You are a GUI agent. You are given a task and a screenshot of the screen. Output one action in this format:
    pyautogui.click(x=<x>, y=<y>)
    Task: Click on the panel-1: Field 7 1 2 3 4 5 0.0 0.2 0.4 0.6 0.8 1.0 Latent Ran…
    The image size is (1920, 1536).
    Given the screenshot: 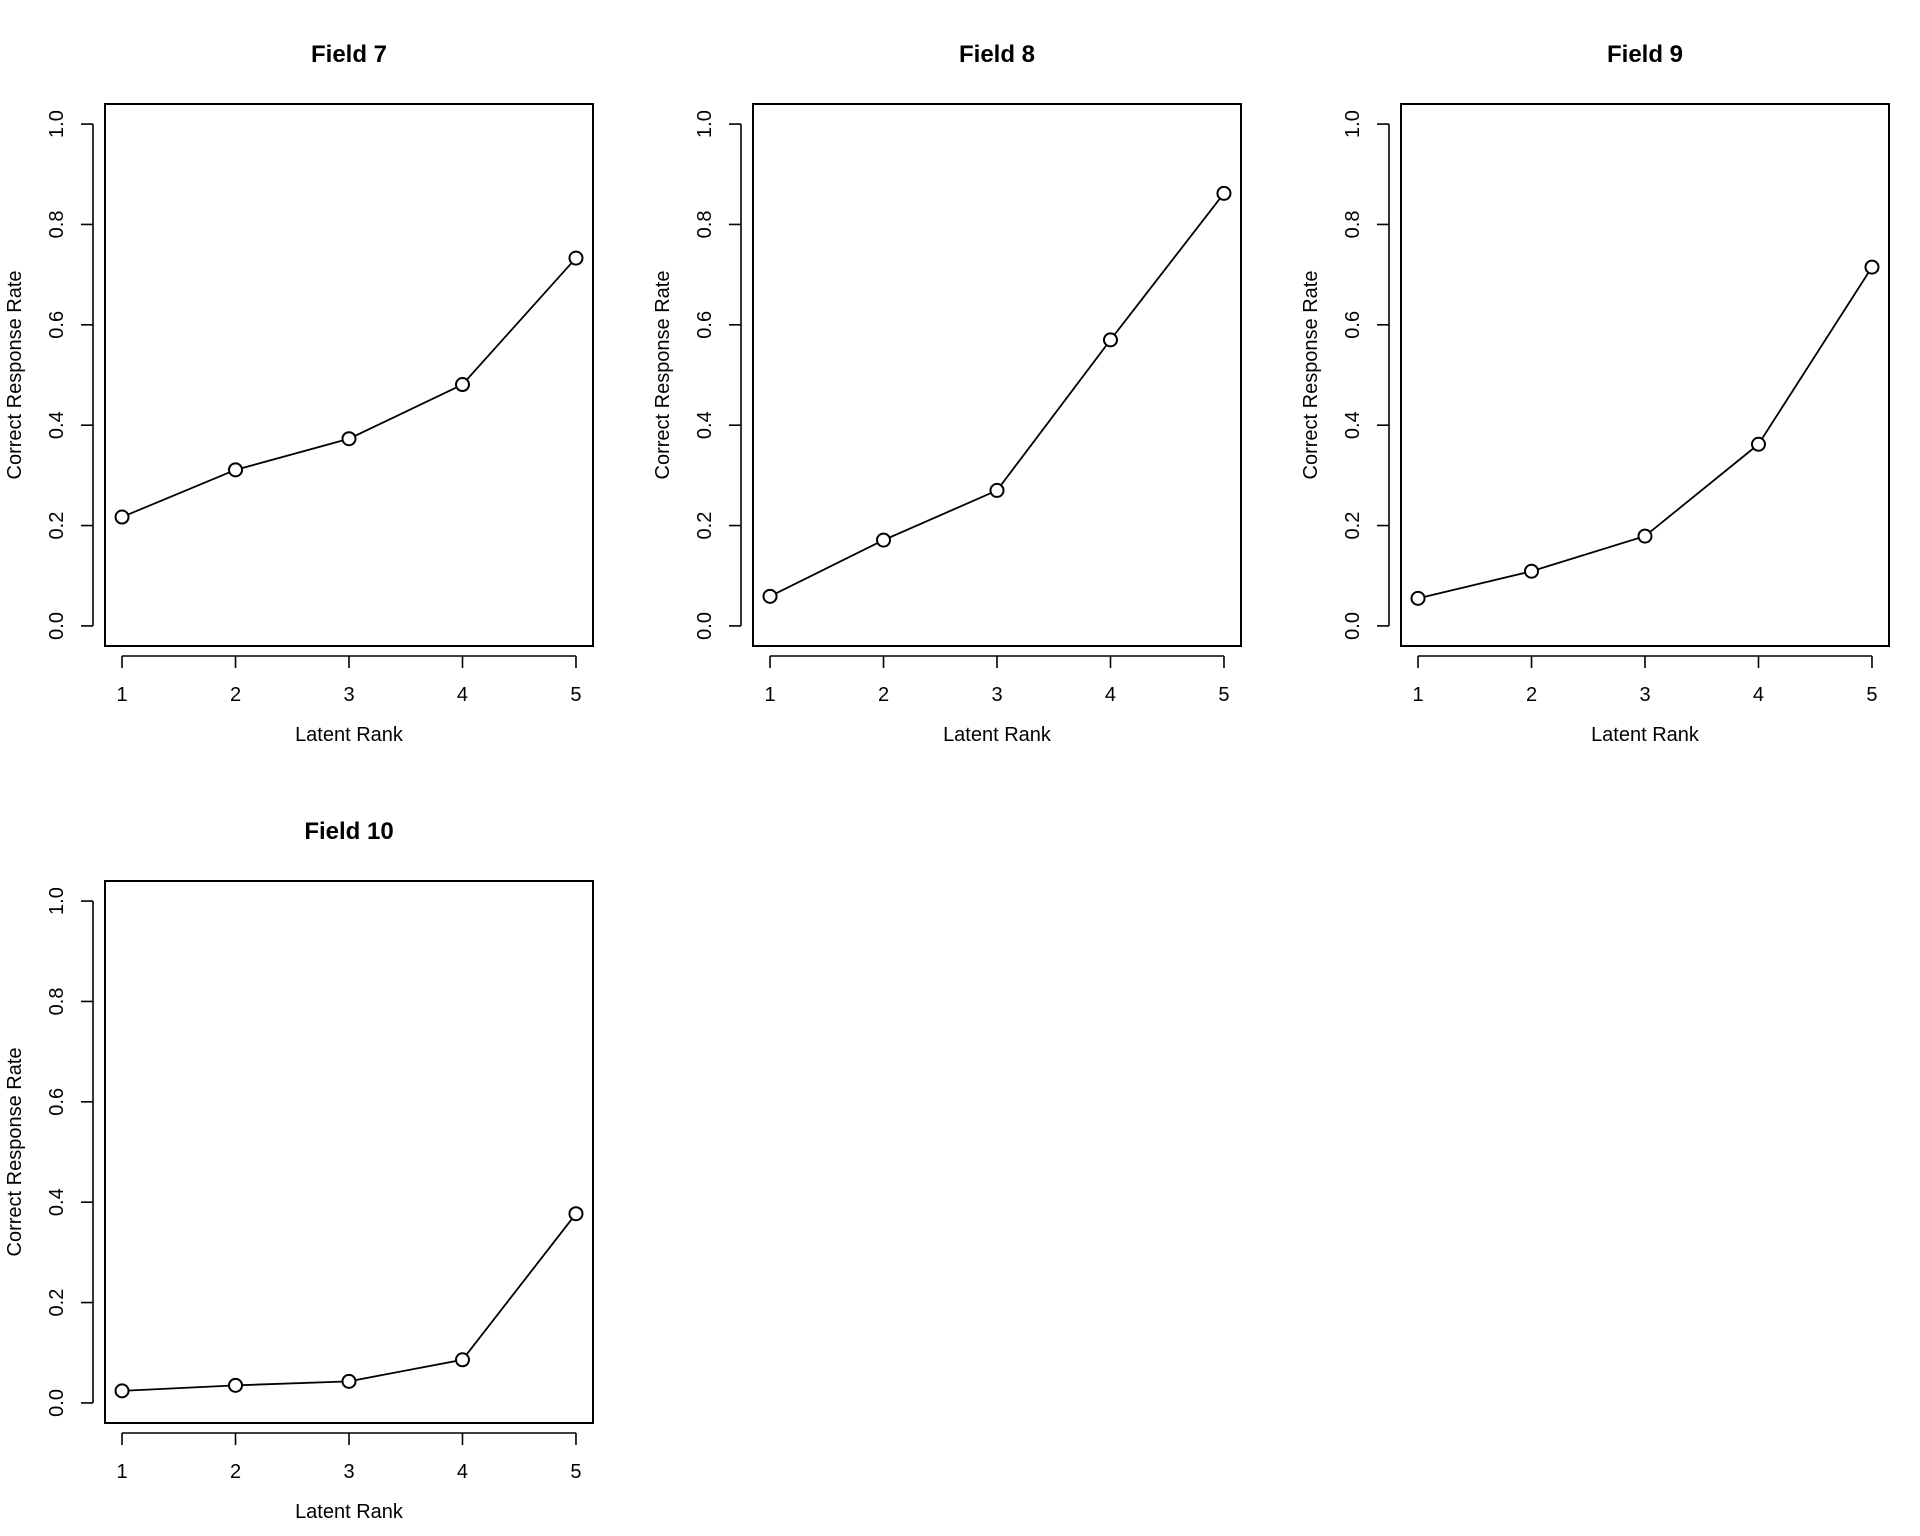 What is the action you would take?
    pyautogui.click(x=299, y=393)
    